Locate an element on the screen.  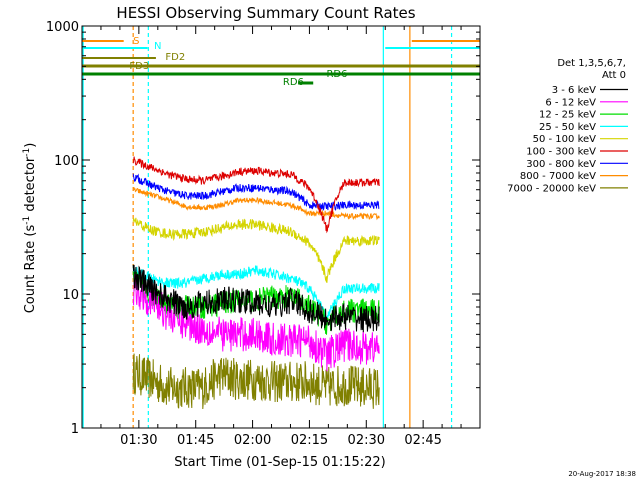
series-line-3-6-keV is located at coordinates (256, 298).